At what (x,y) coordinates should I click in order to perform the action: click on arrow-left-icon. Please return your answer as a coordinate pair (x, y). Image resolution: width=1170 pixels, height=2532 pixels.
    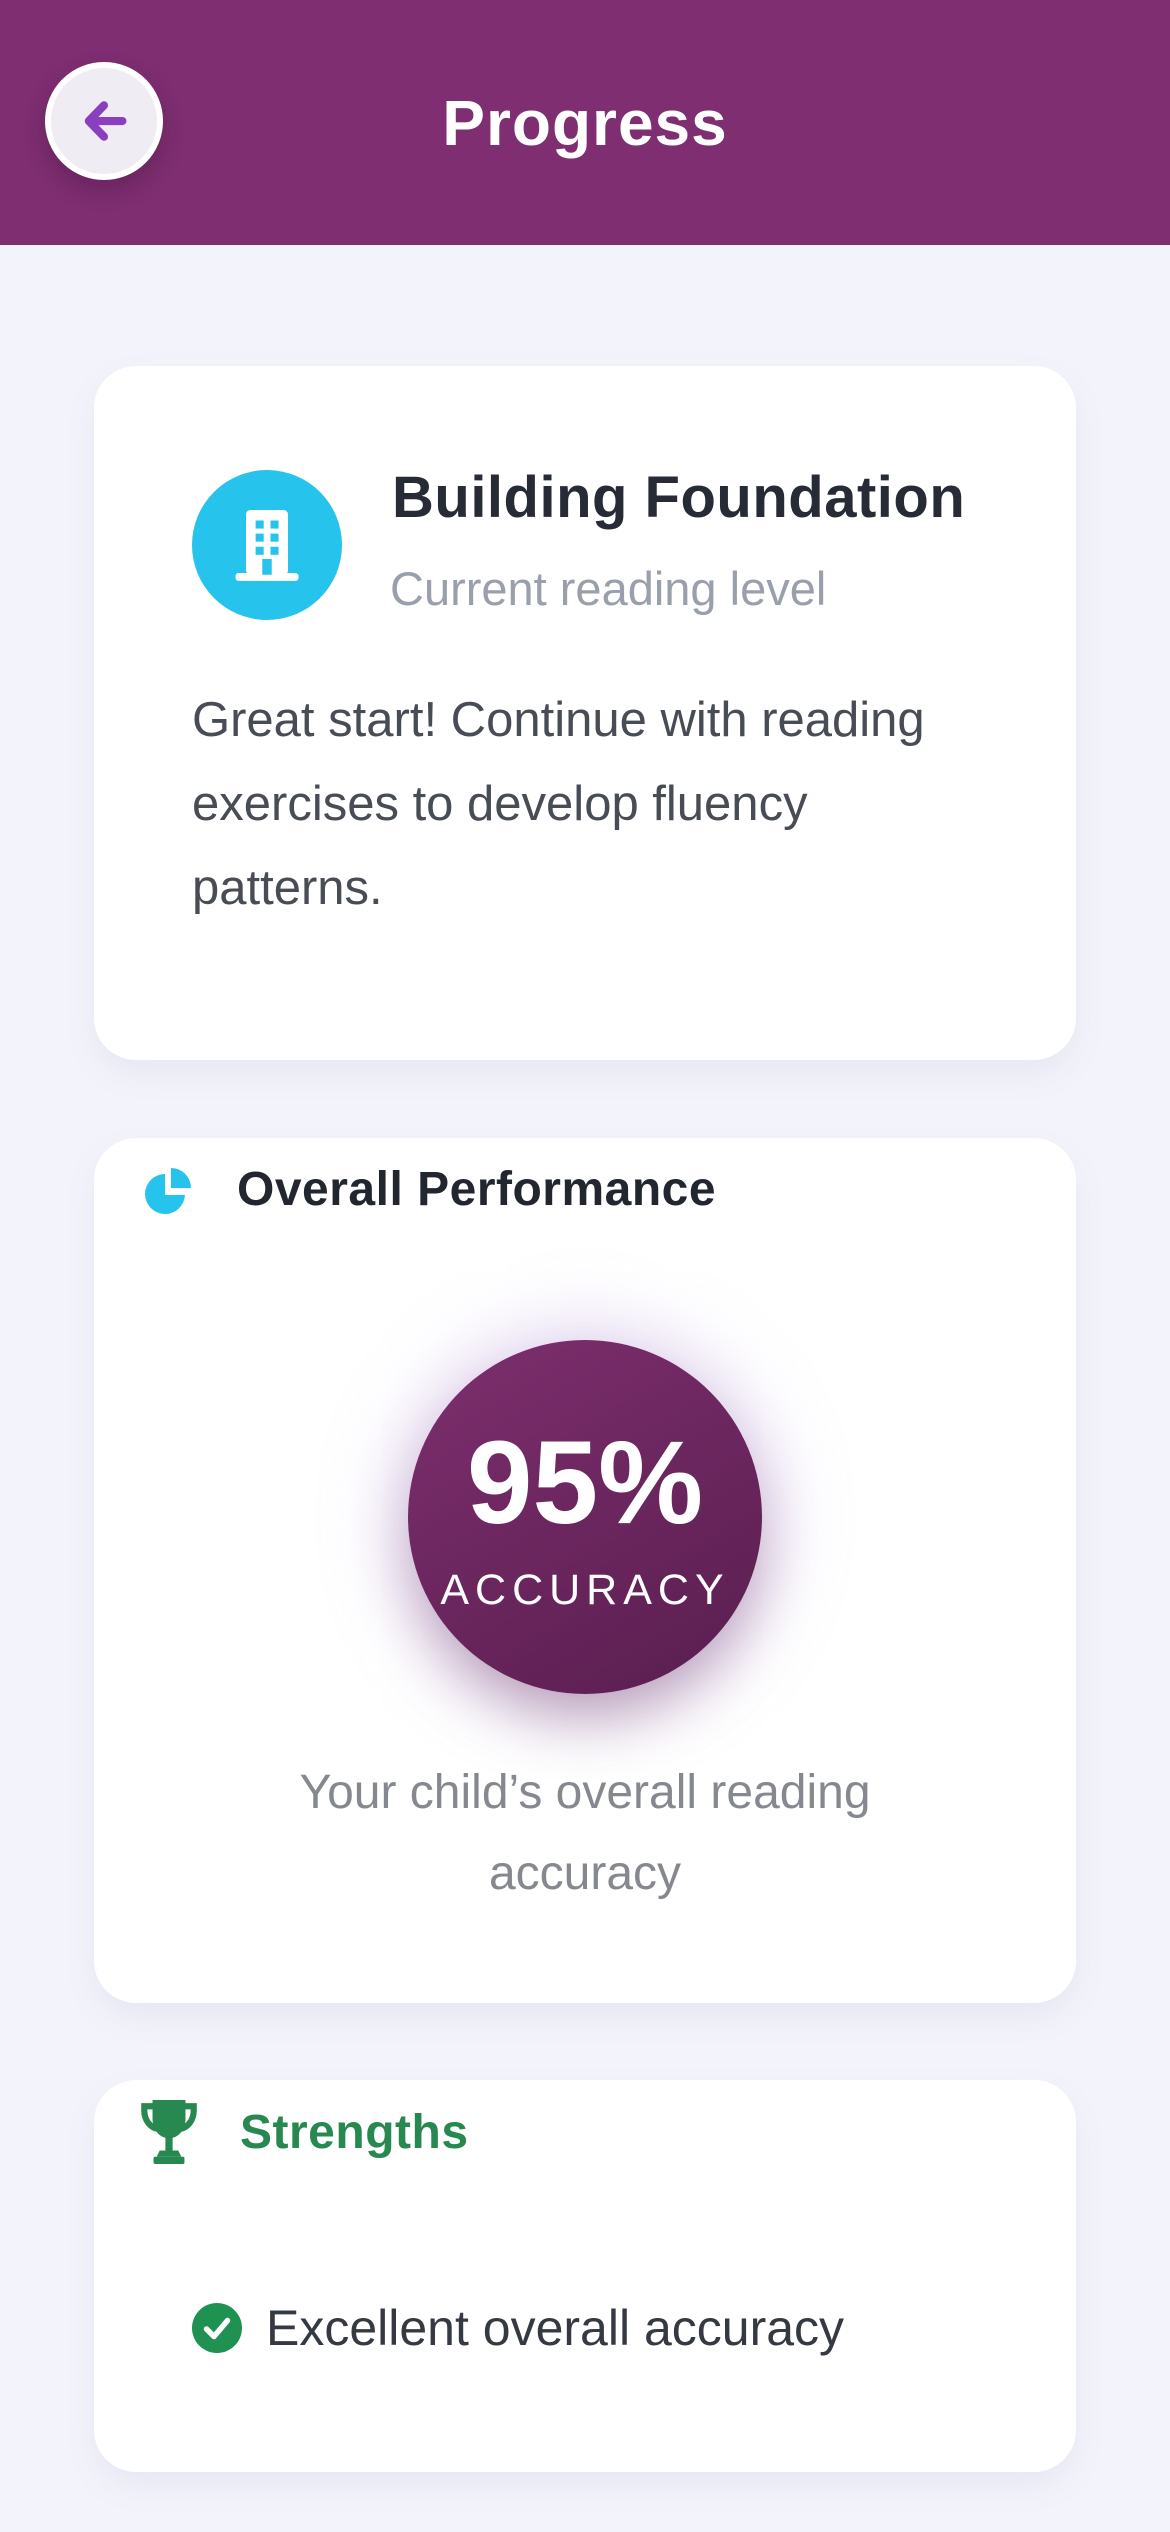
    Looking at the image, I should click on (104, 121).